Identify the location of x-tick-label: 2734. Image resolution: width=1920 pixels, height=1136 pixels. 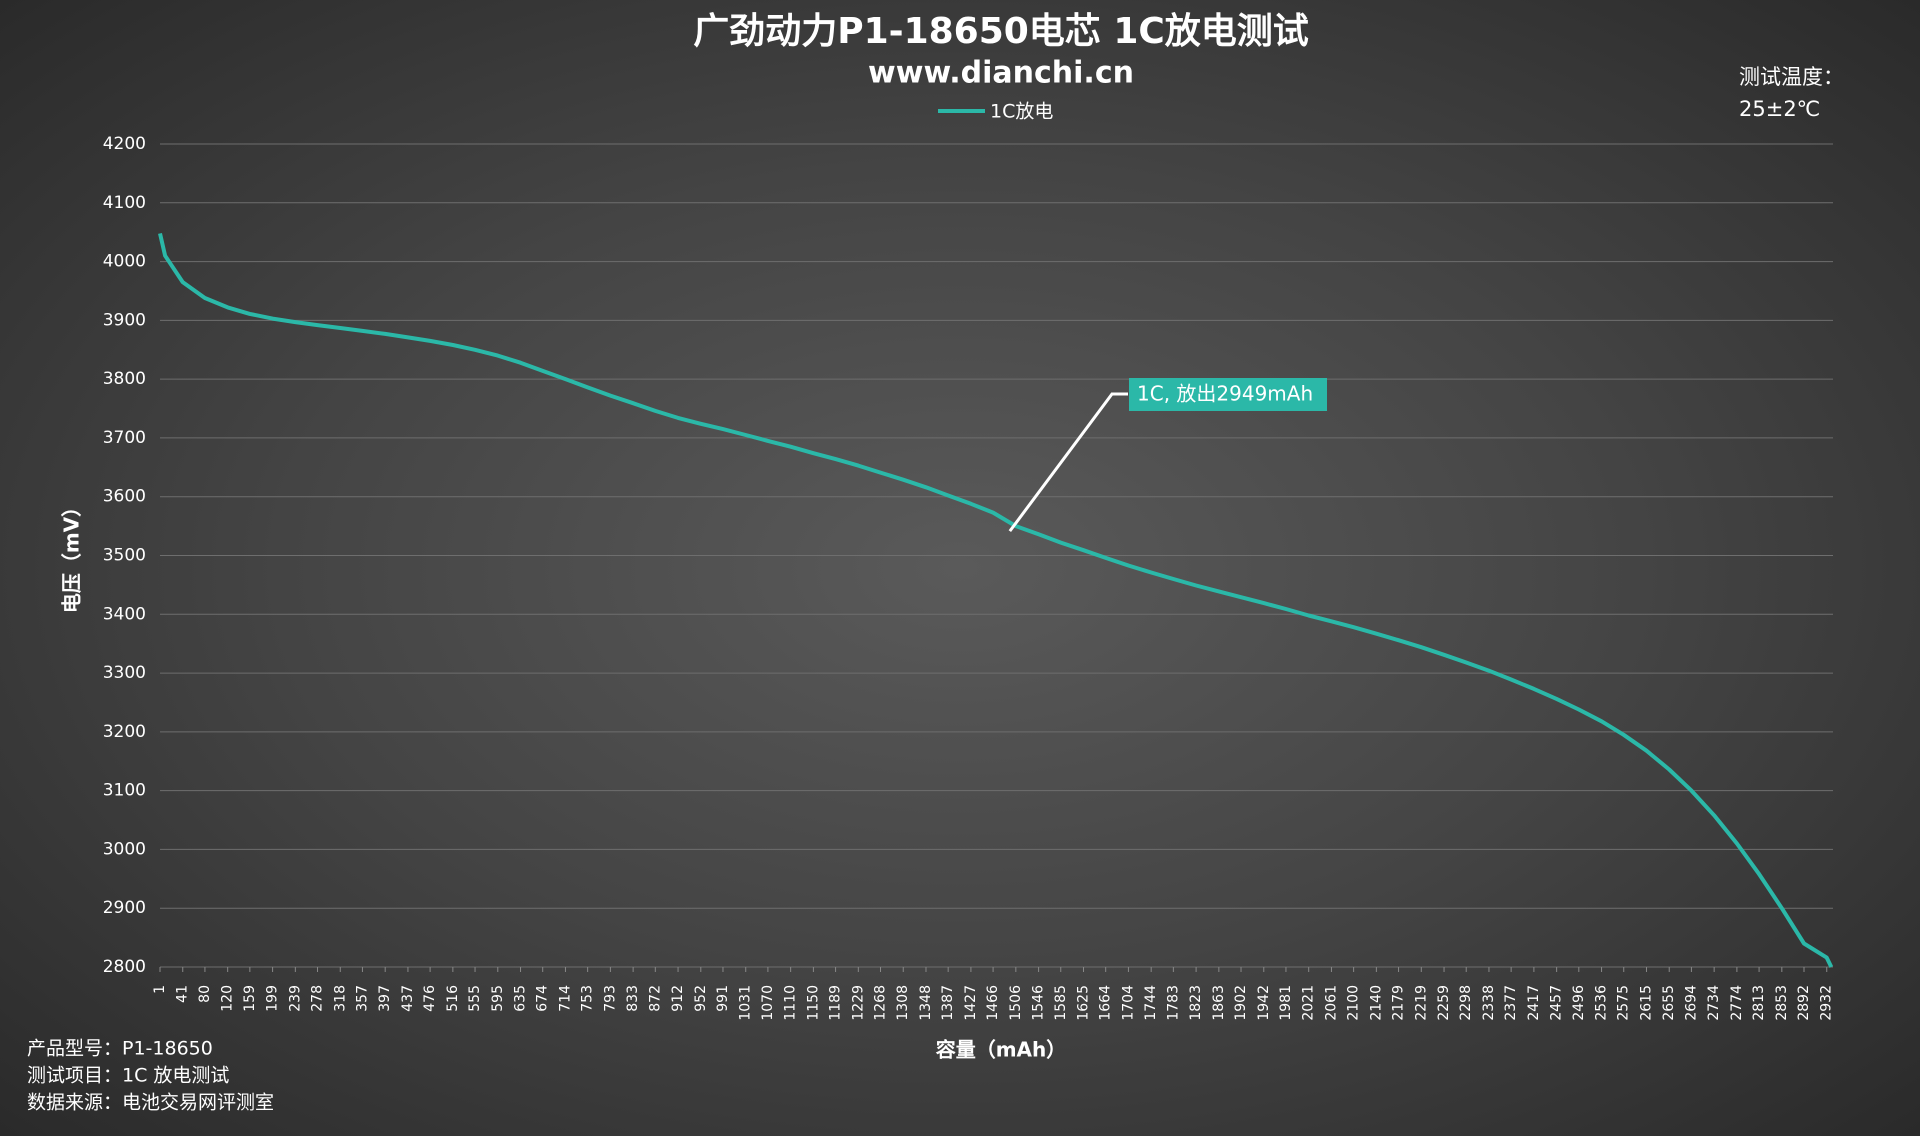
(1714, 1003).